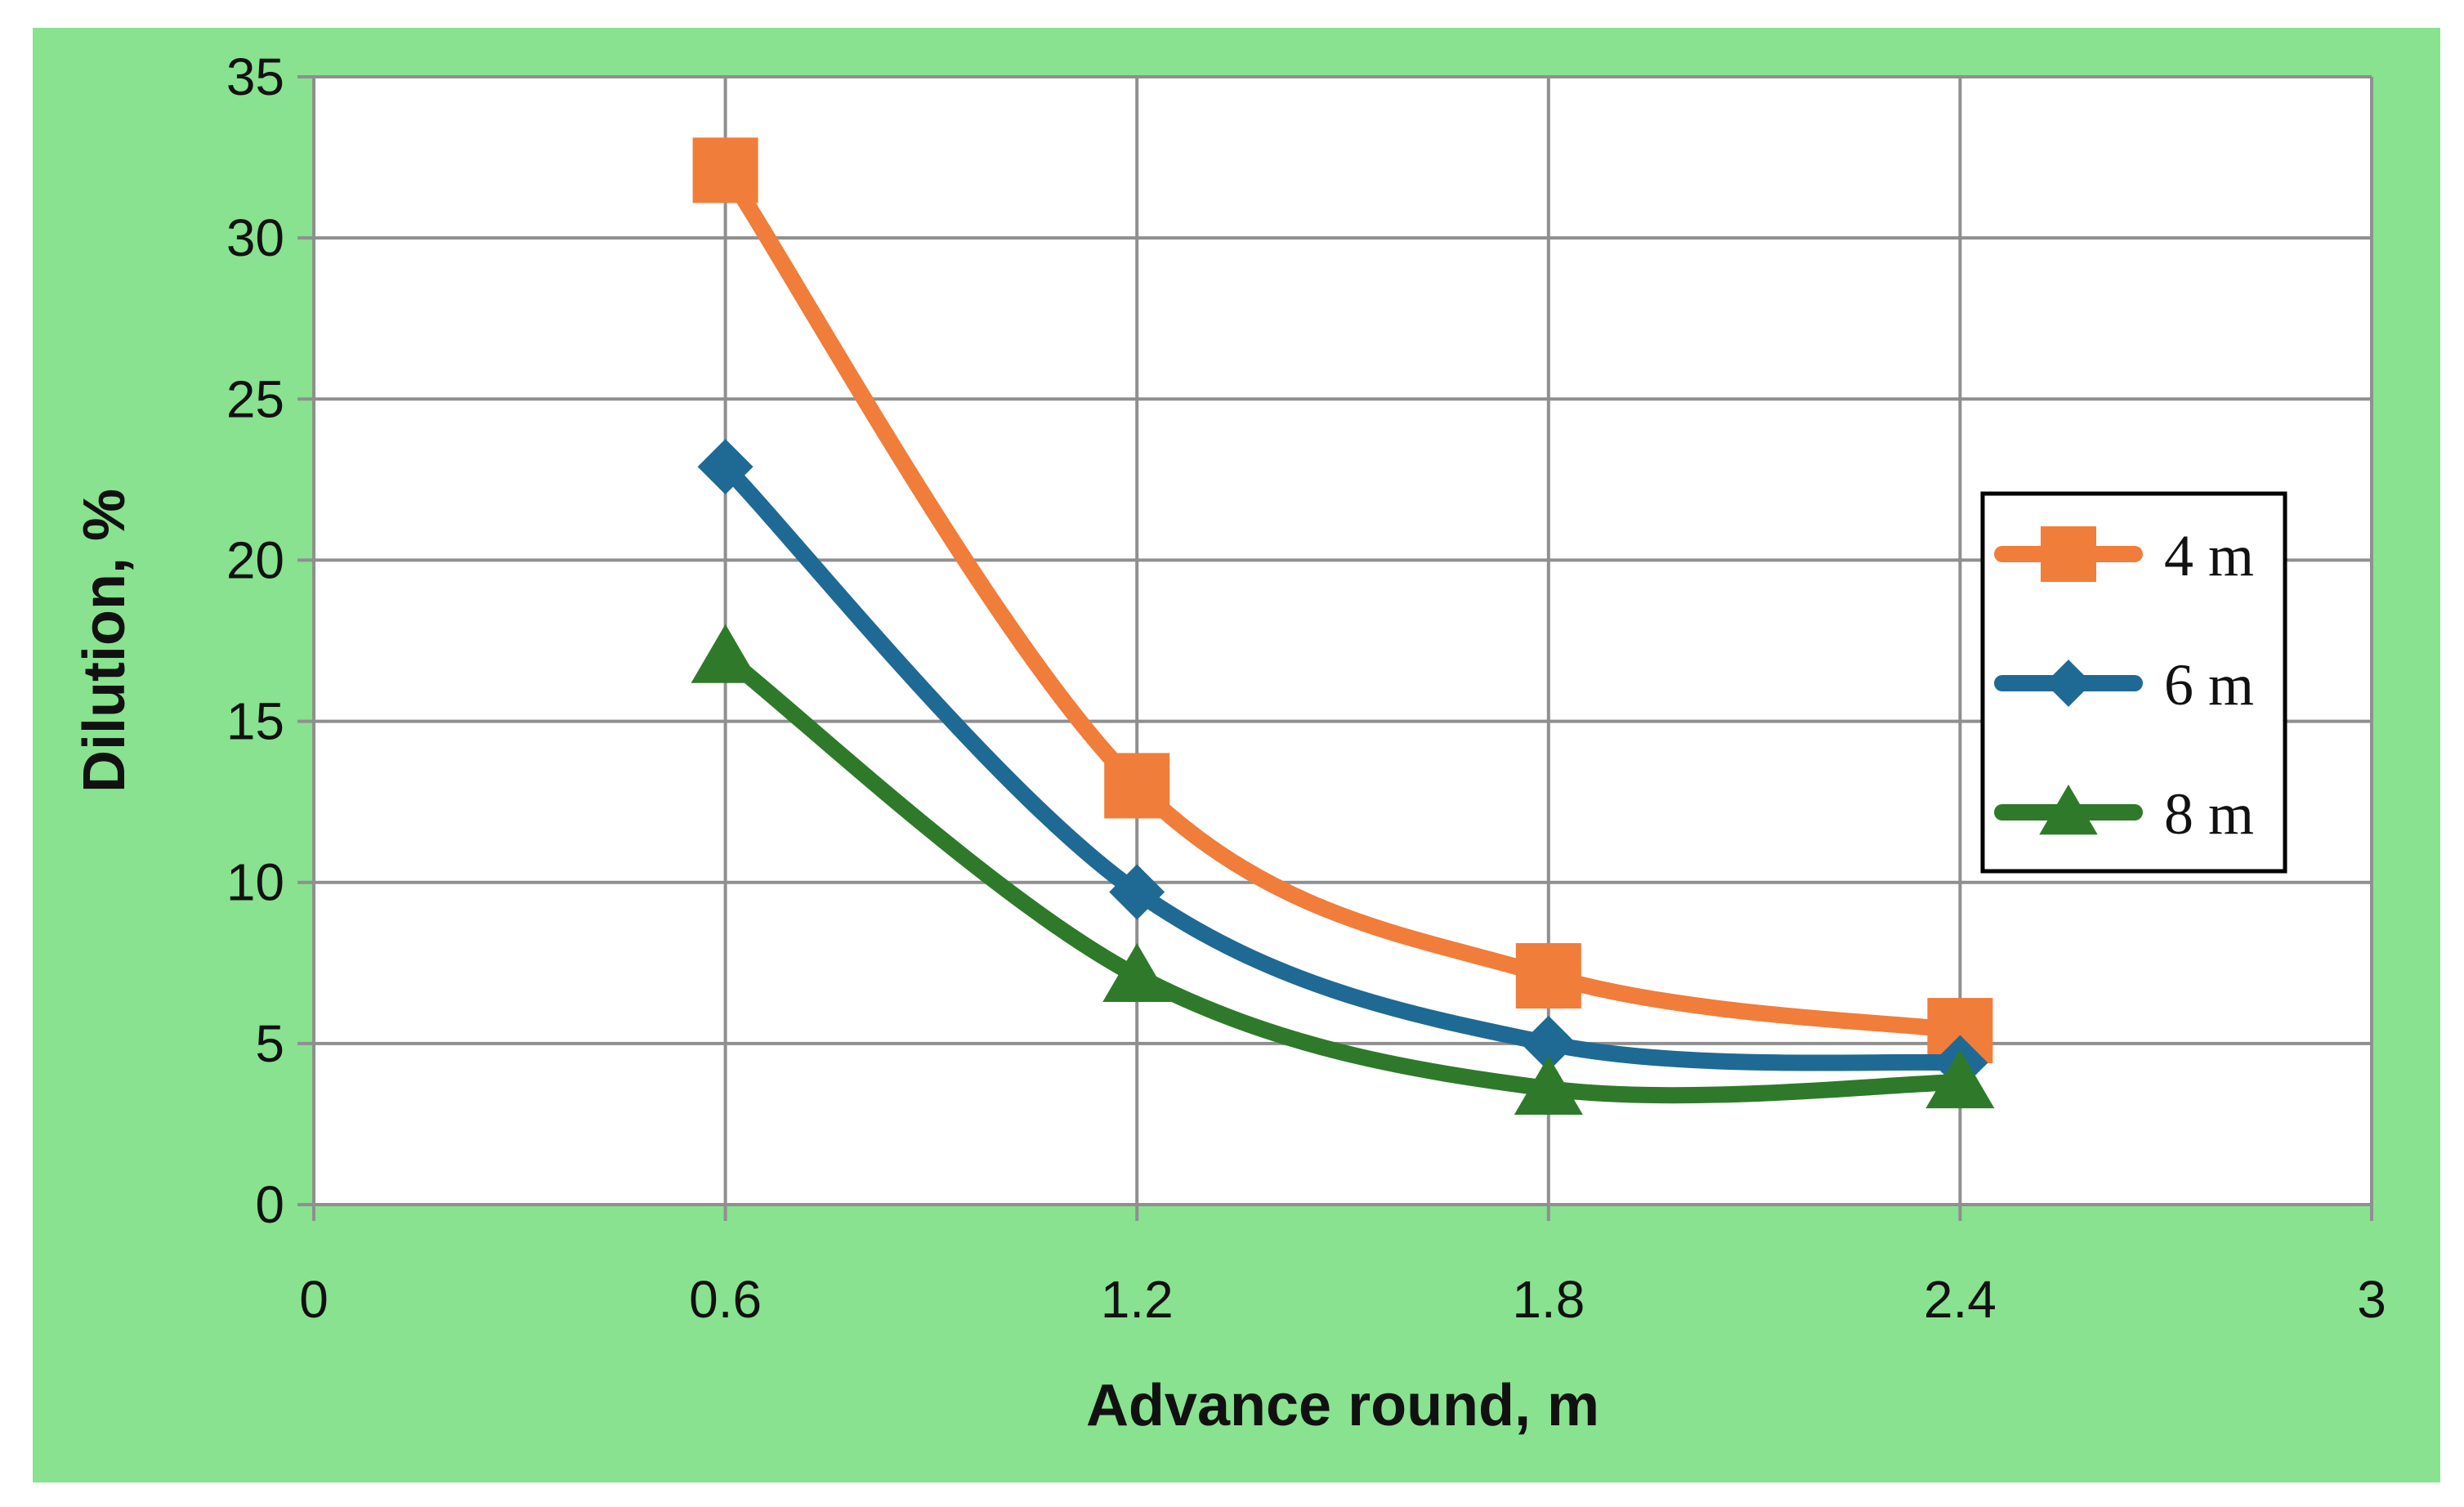 The width and height of the screenshot is (2464, 1507). Describe the element at coordinates (1960, 1300) in the screenshot. I see `x-tick-label: 2.4` at that location.